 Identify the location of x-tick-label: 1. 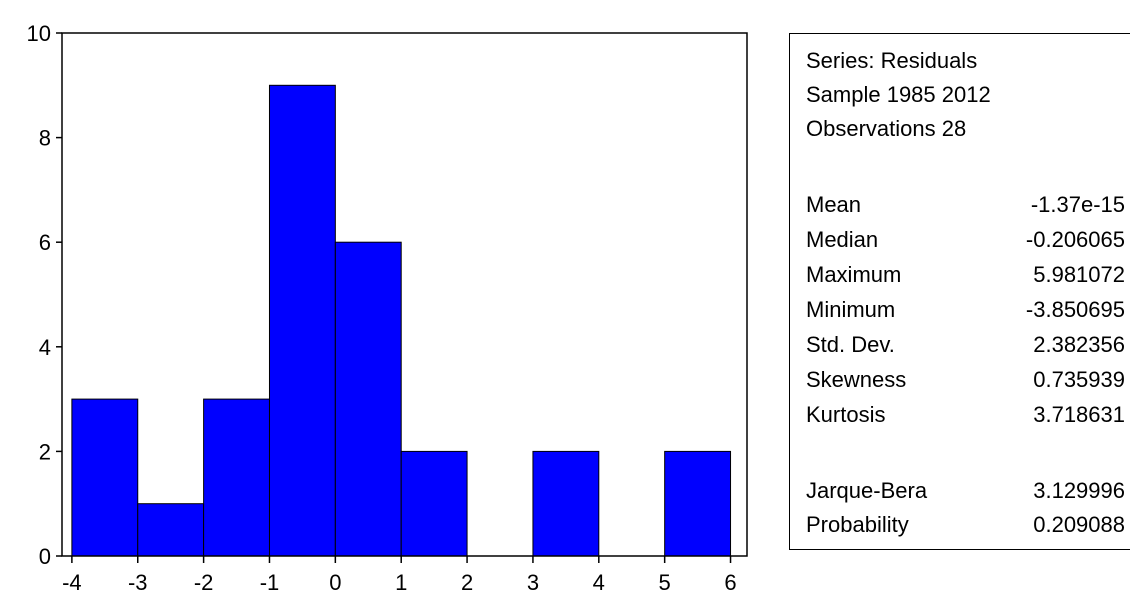
(401, 582).